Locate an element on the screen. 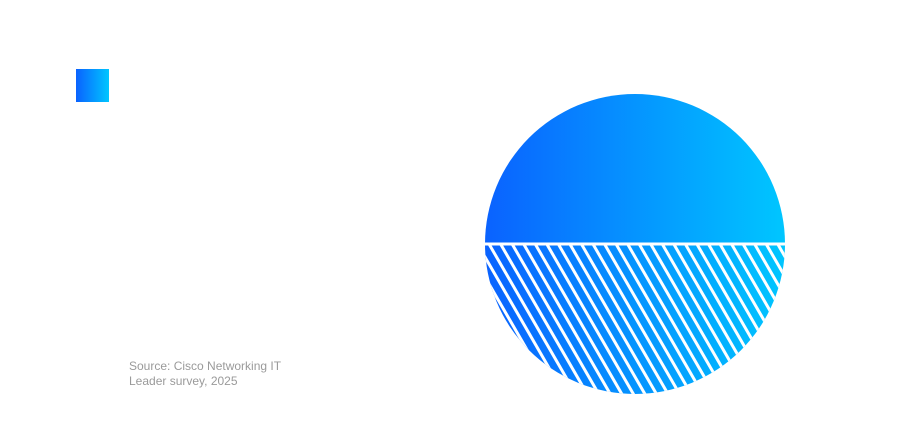 The height and width of the screenshot is (441, 900). top-half is located at coordinates (635, 169).